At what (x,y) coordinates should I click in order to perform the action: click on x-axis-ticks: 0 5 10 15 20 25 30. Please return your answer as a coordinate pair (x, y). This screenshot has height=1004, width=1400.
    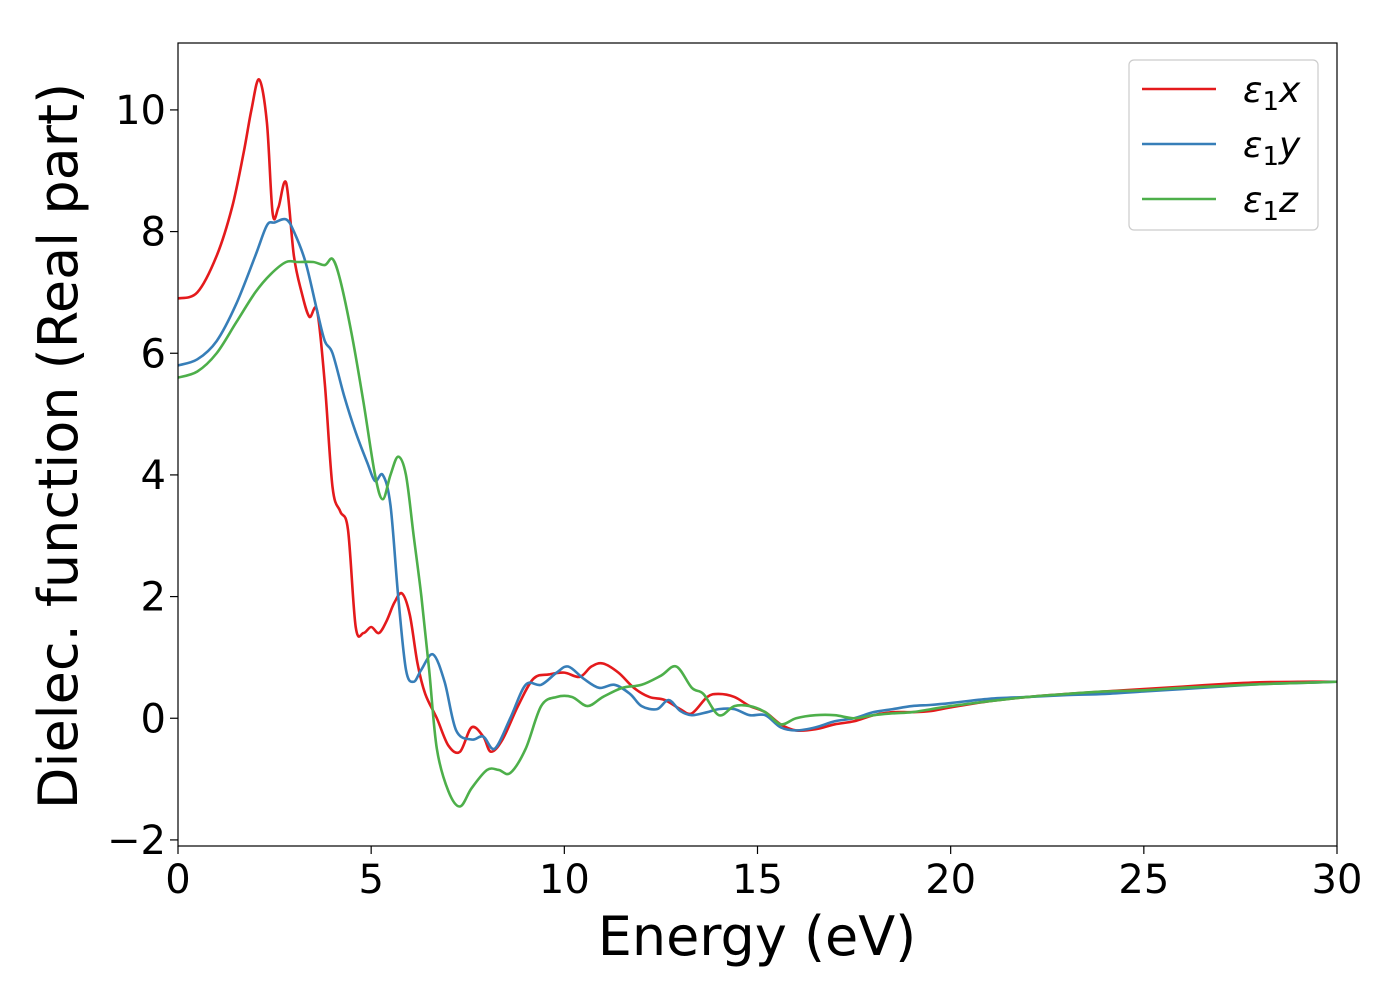
    Looking at the image, I should click on (763, 874).